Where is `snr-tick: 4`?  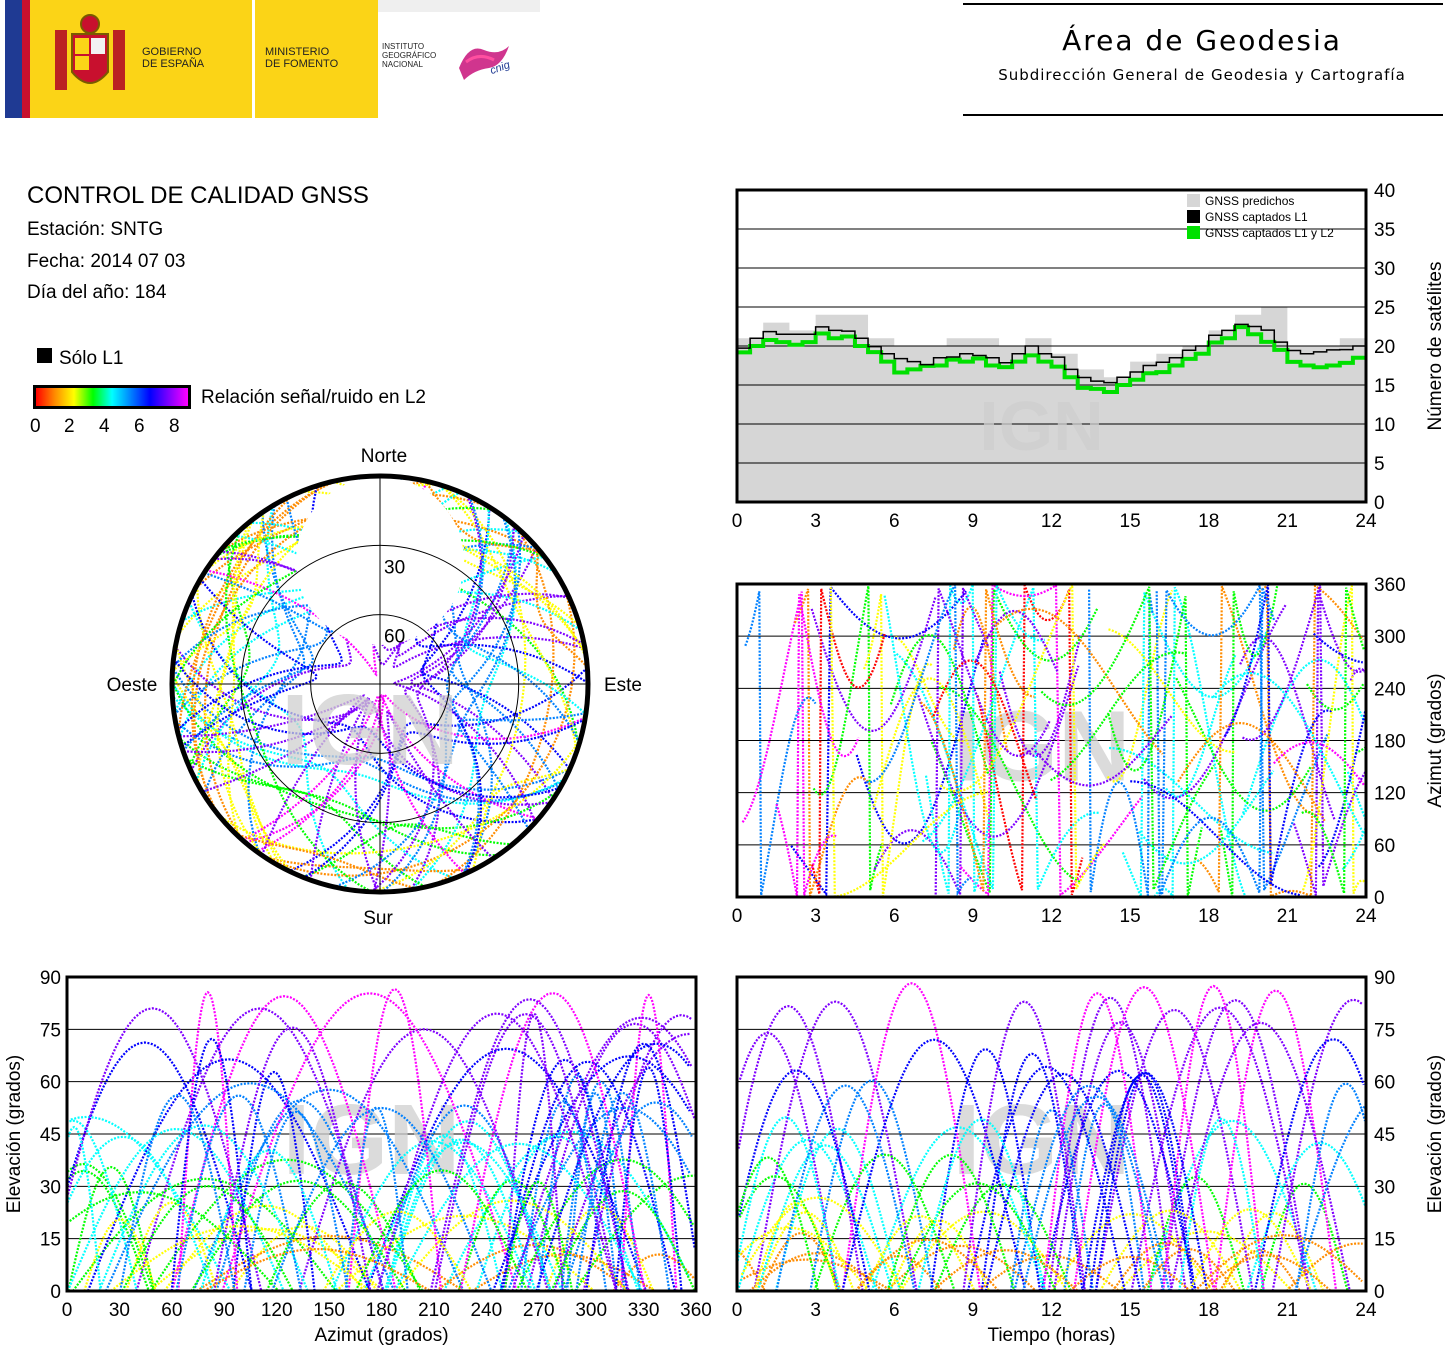
snr-tick: 4 is located at coordinates (104, 426).